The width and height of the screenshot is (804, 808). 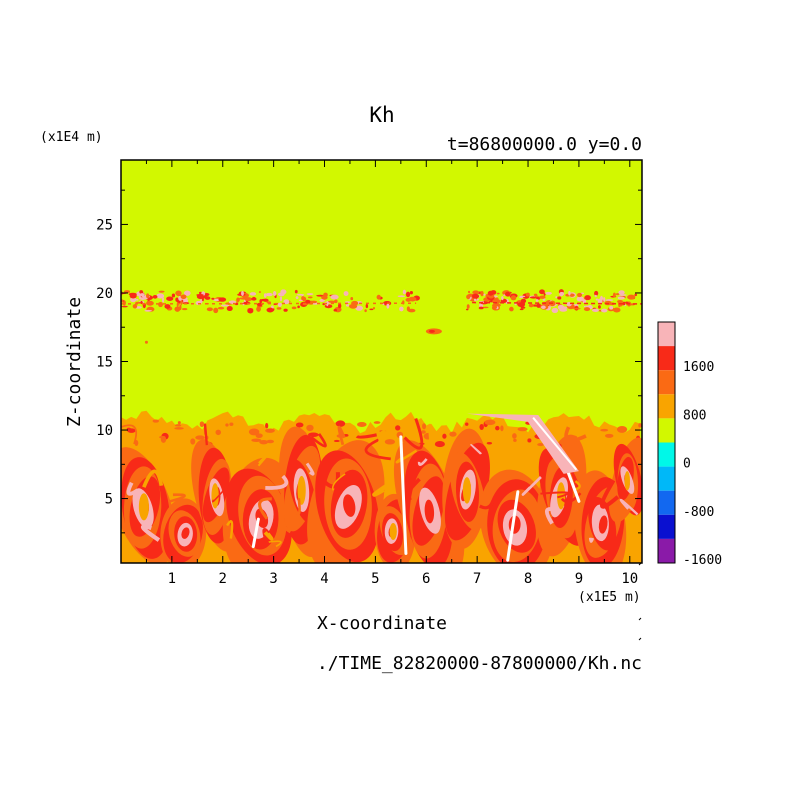 What do you see at coordinates (104, 431) in the screenshot?
I see `y-tick-label: 10` at bounding box center [104, 431].